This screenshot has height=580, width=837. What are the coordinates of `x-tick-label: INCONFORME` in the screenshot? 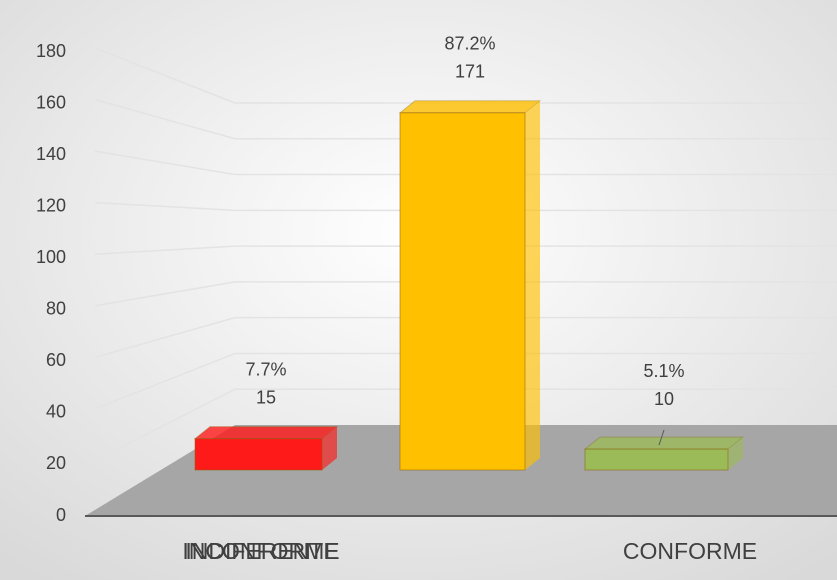 It's located at (260, 551).